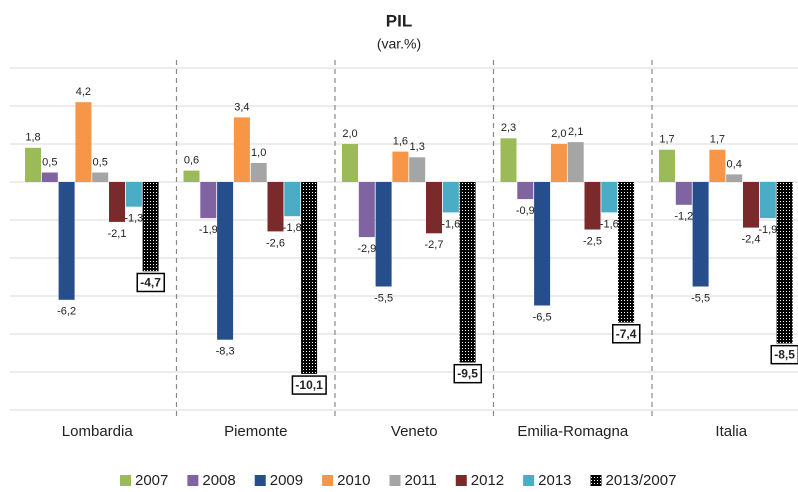  Describe the element at coordinates (366, 249) in the screenshot. I see `data-label: -2,9` at that location.